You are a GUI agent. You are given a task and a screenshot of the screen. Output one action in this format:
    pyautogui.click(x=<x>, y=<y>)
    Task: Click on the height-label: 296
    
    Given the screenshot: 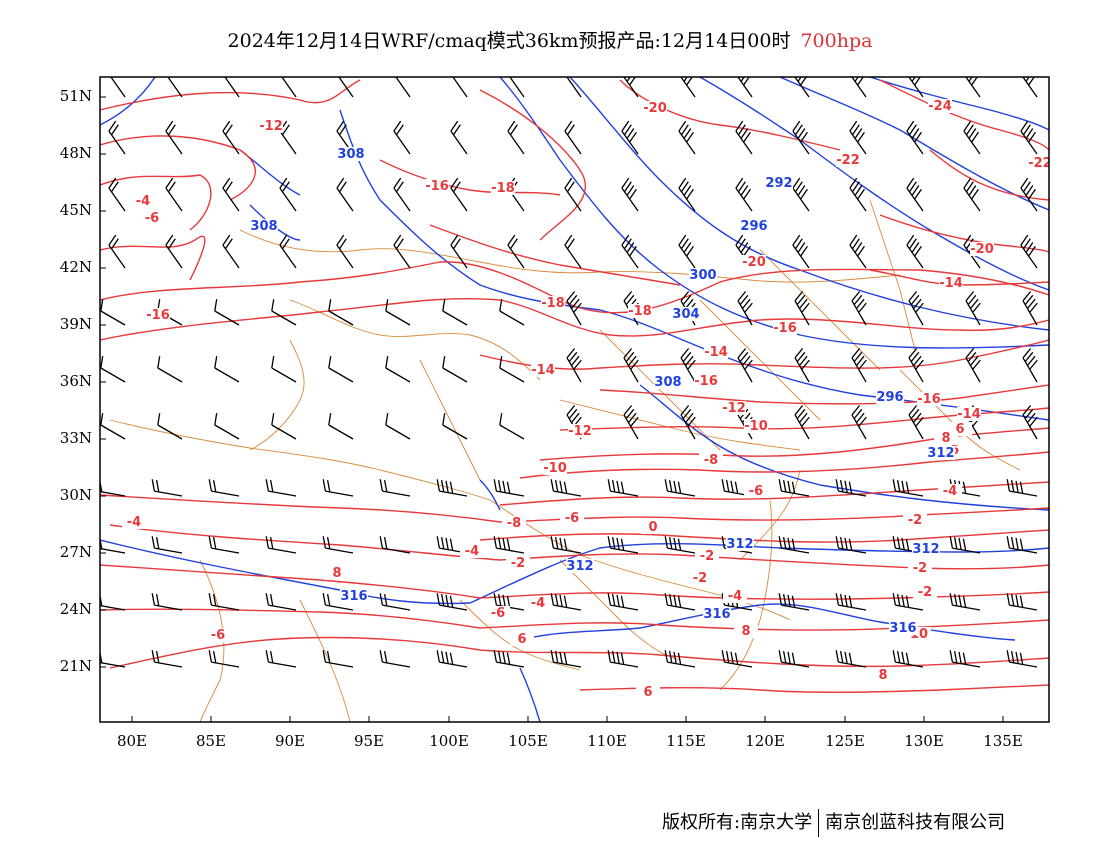 What is the action you would take?
    pyautogui.click(x=889, y=397)
    